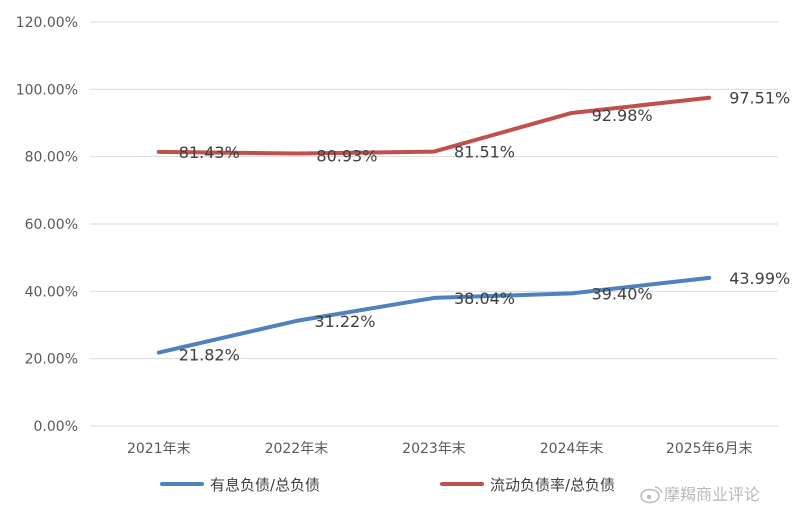 The image size is (801, 519). I want to click on data-label: 80.93%, so click(346, 156).